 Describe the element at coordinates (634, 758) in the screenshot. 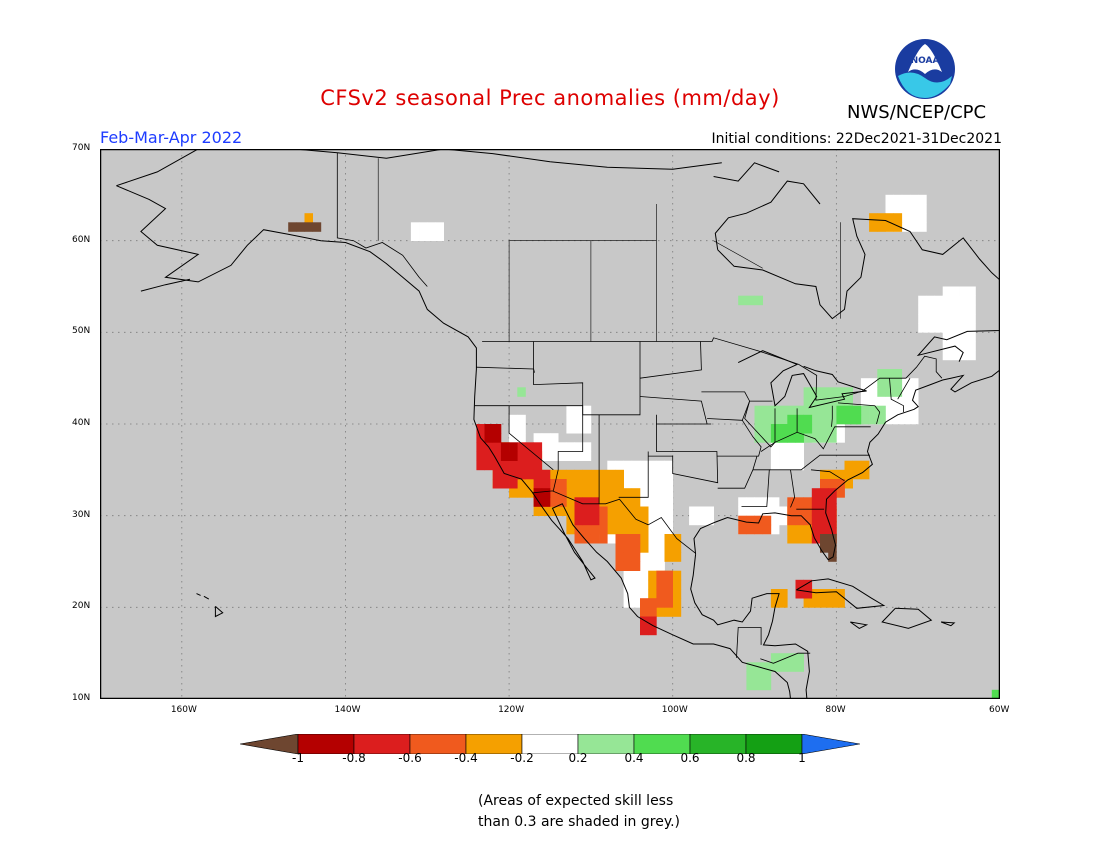

I see `legend-tick-label: 0.4` at that location.